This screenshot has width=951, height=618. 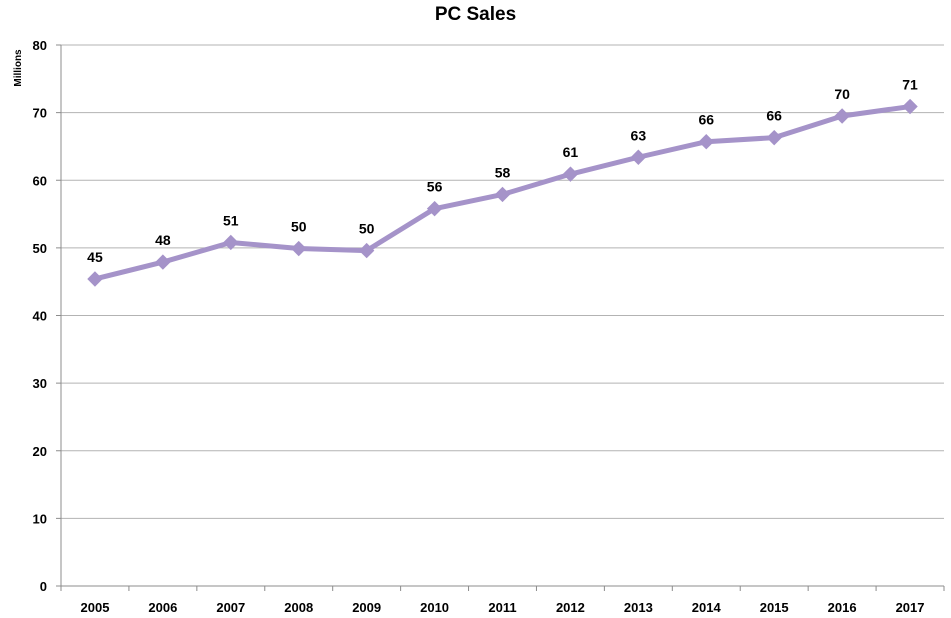 What do you see at coordinates (162, 607) in the screenshot?
I see `x-tick-label: 2006` at bounding box center [162, 607].